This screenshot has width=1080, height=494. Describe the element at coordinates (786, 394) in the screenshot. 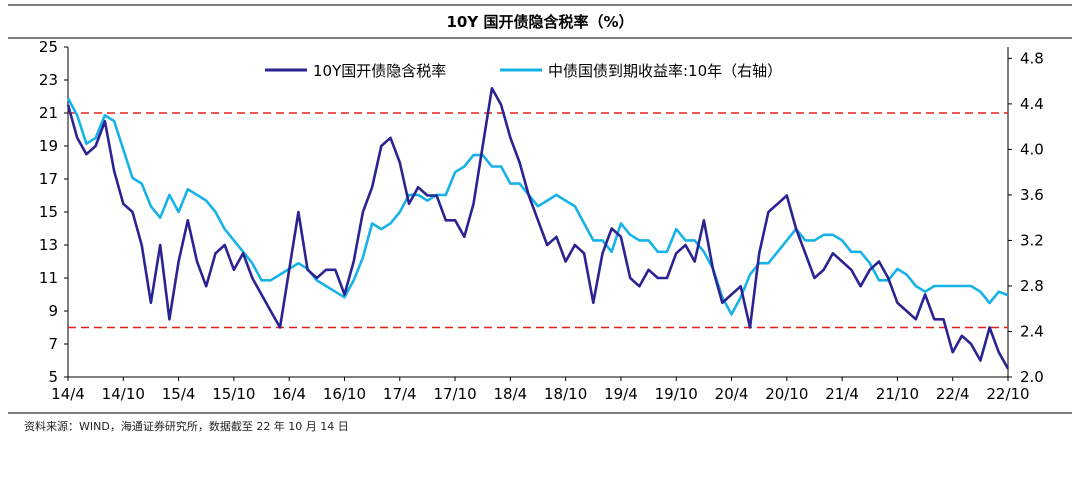

I see `x-tick-label: 20/10` at that location.